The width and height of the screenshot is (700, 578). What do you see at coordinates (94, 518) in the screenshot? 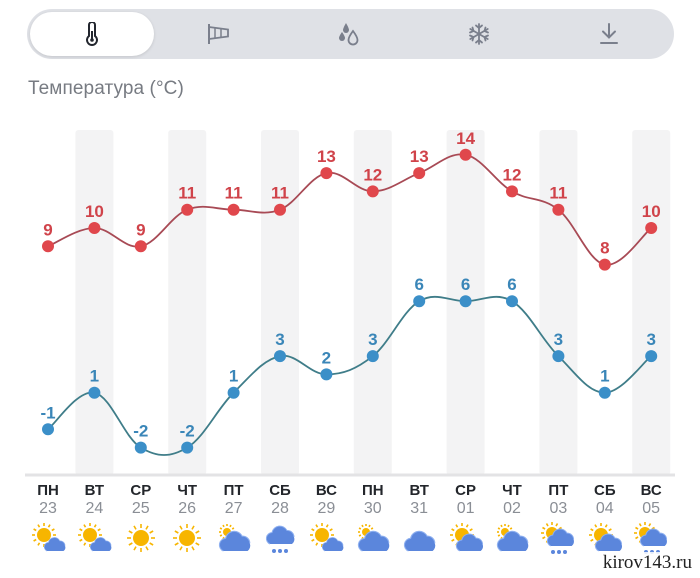
I see `day-column: ВТ 24` at bounding box center [94, 518].